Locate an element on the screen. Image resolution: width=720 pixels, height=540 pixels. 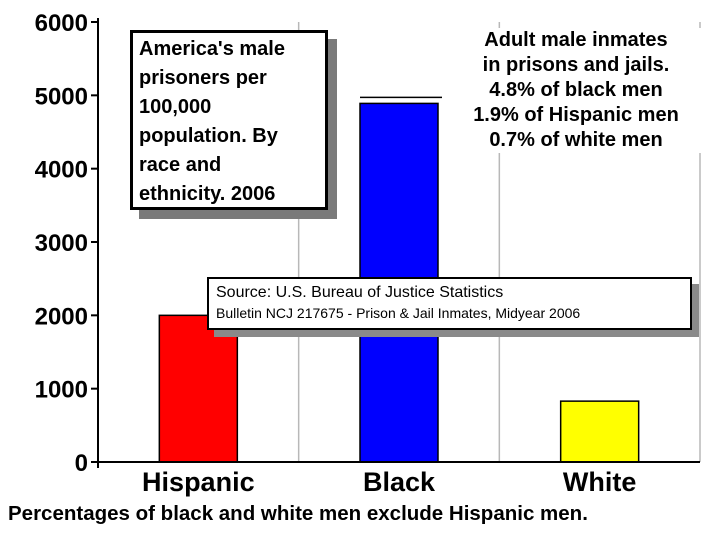
y-tick-label: 0 is located at coordinates (81, 463).